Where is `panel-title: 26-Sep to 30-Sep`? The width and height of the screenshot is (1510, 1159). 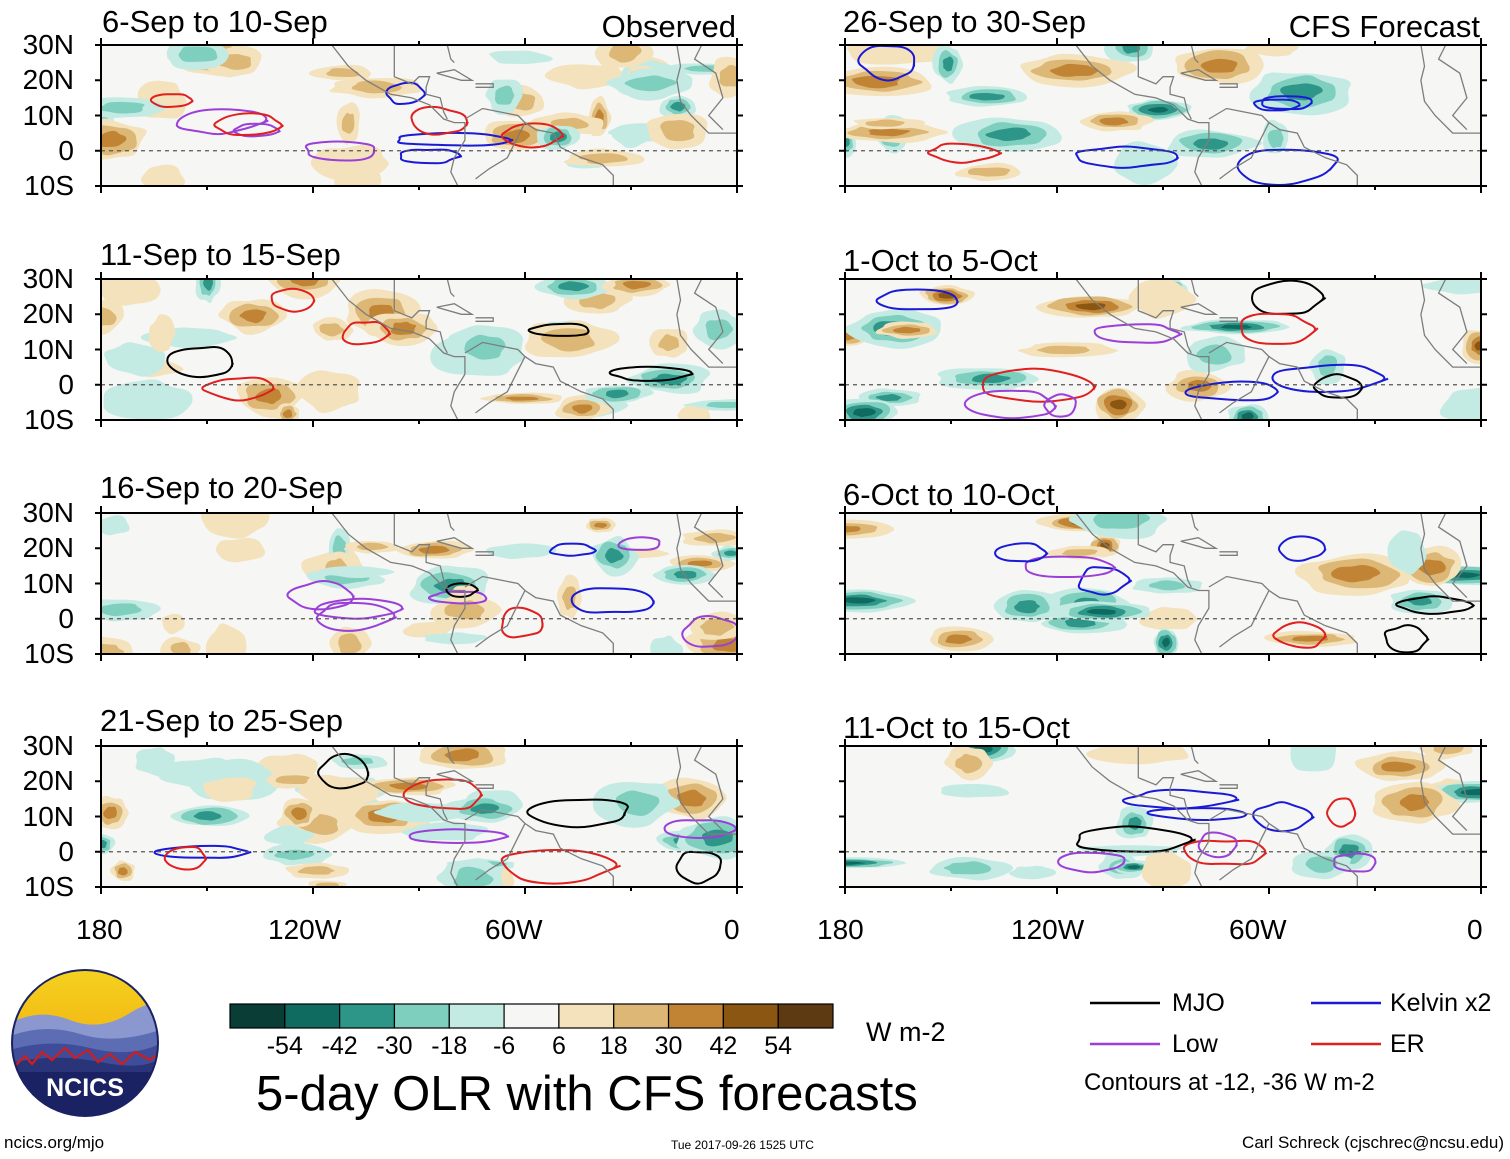
panel-title: 26-Sep to 30-Sep is located at coordinates (965, 21).